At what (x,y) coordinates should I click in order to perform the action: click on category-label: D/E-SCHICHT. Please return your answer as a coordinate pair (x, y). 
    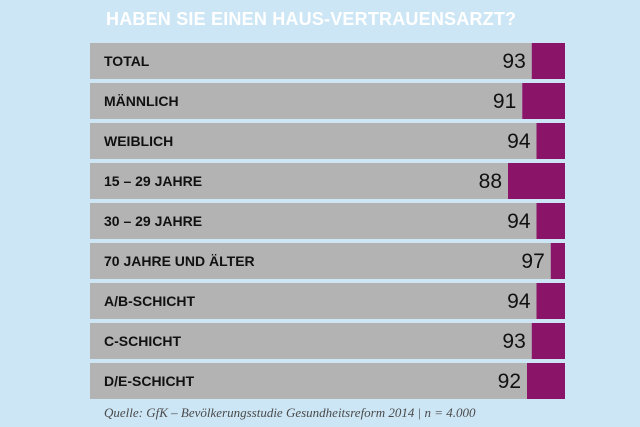
    Looking at the image, I should click on (149, 381).